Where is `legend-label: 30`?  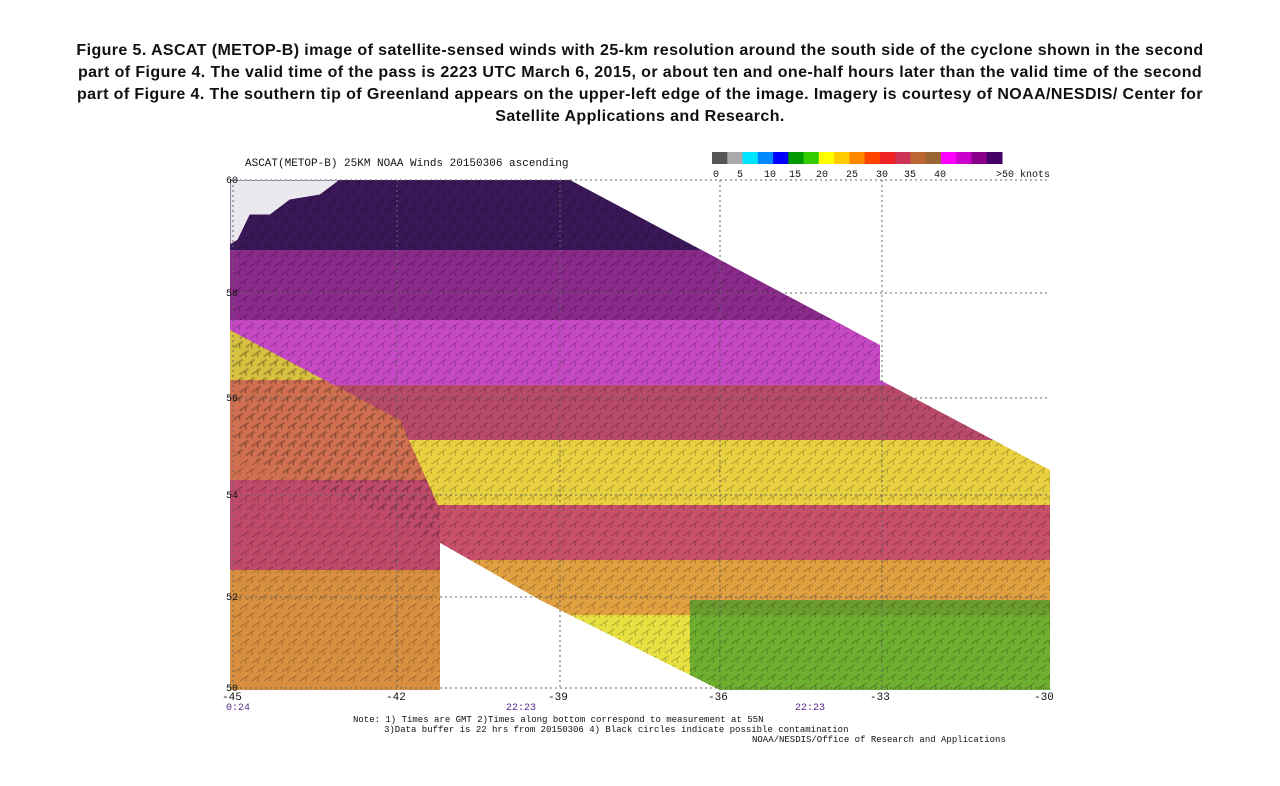
legend-label: 30 is located at coordinates (882, 175).